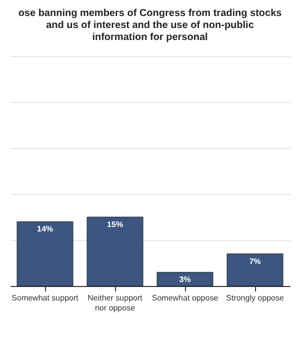 The image size is (300, 350). I want to click on x-tick-label: Strongly oppose, so click(255, 298).